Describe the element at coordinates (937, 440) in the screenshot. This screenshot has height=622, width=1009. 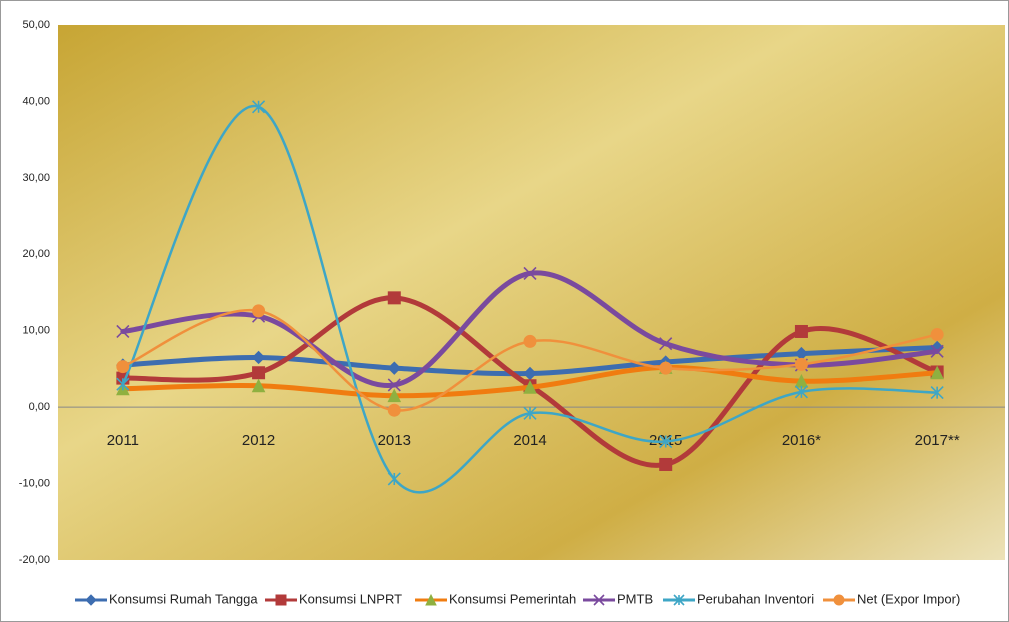
I see `x-tick-label: 2017**` at that location.